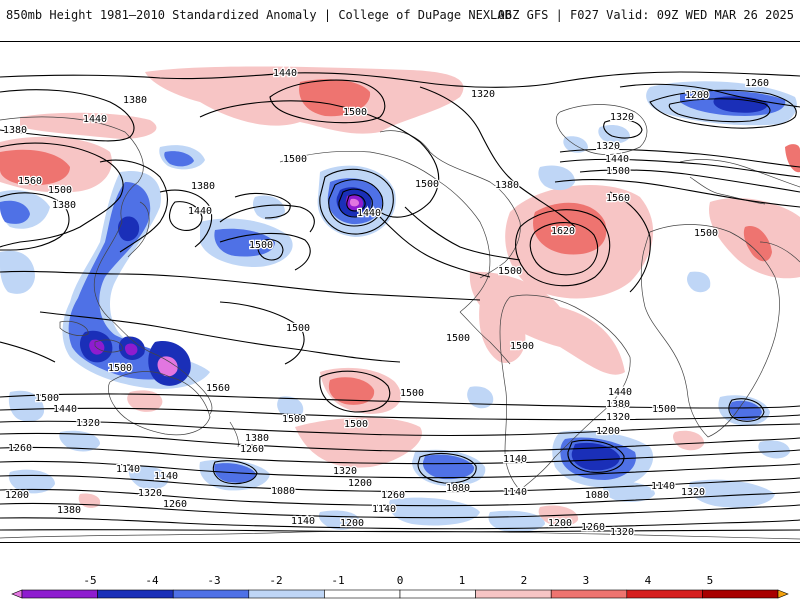 The image size is (800, 600). What do you see at coordinates (89, 580) in the screenshot?
I see `colorbar-tick-label: -5` at bounding box center [89, 580].